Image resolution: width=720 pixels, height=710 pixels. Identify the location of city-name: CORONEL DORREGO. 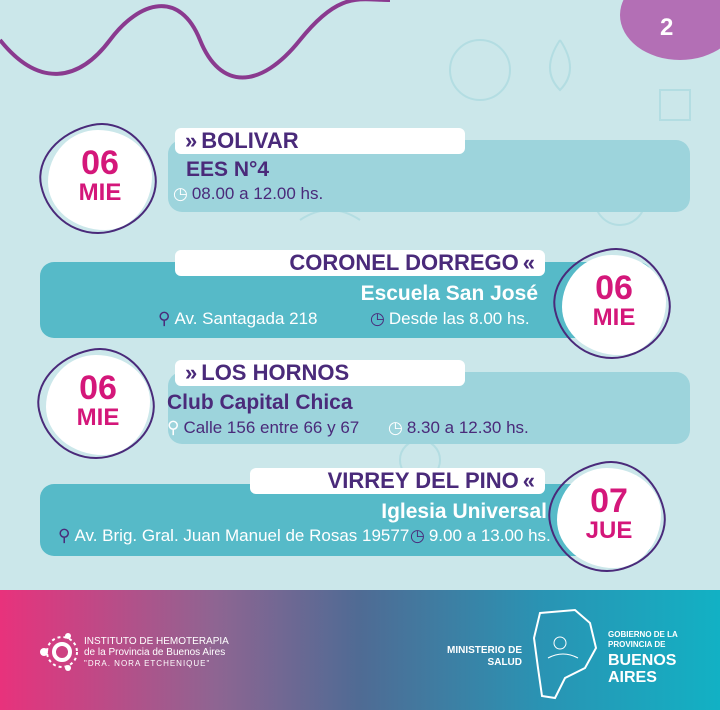
(404, 262).